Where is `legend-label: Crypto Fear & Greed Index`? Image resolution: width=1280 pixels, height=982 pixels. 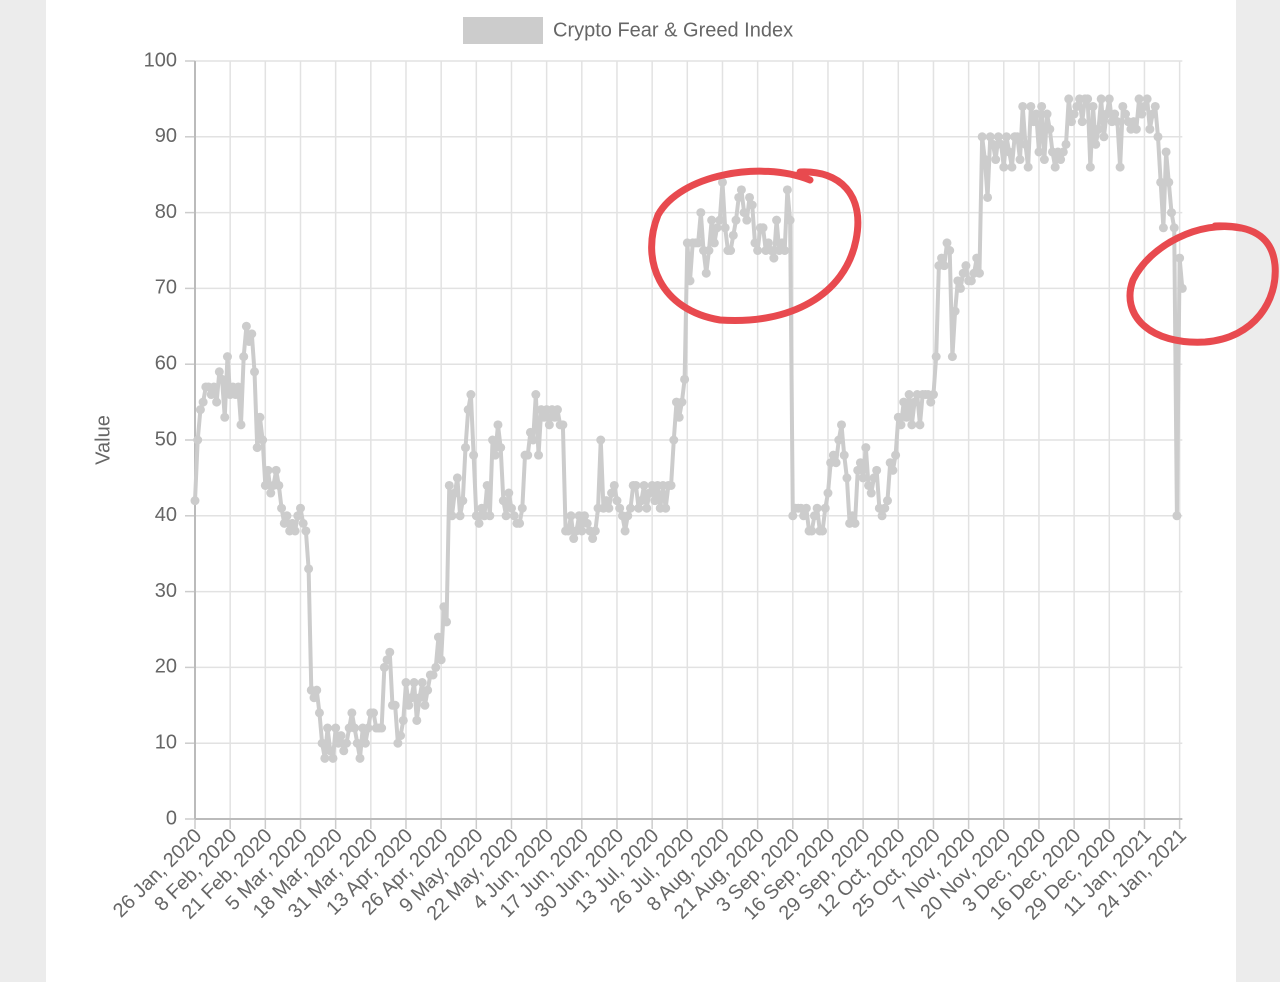 legend-label: Crypto Fear & Greed Index is located at coordinates (673, 30).